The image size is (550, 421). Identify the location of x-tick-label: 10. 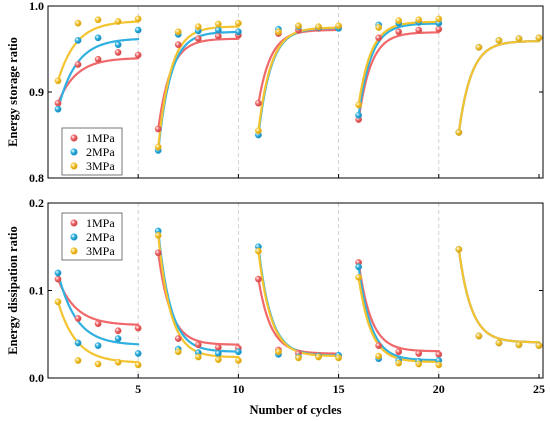
(238, 389).